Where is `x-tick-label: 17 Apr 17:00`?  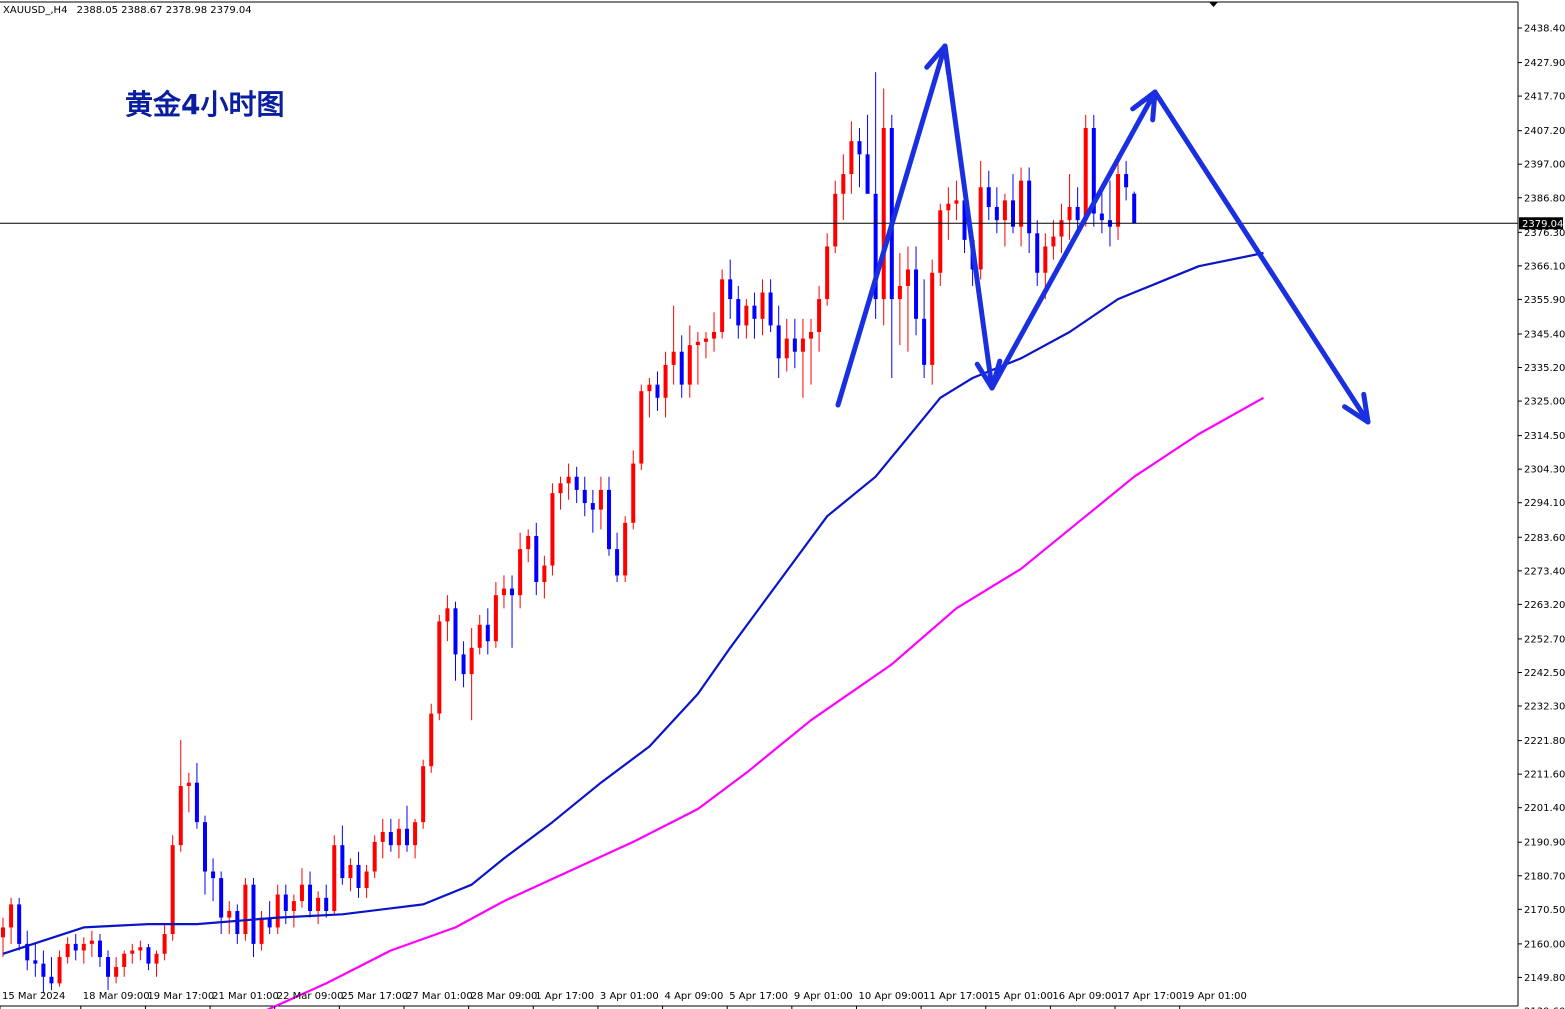 x-tick-label: 17 Apr 17:00 is located at coordinates (1149, 996).